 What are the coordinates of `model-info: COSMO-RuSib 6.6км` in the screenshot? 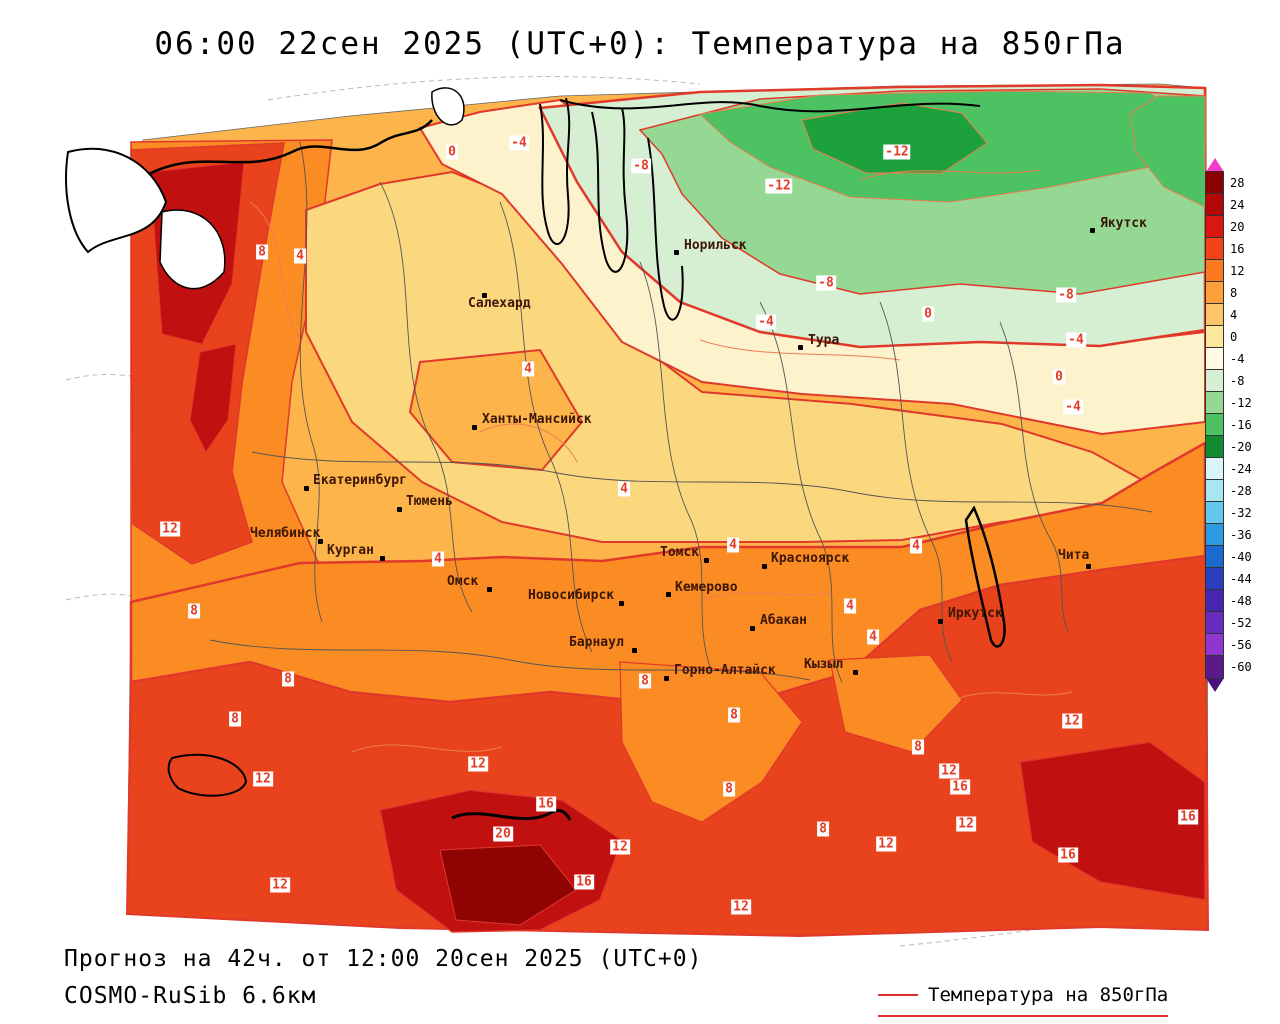 It's located at (190, 996).